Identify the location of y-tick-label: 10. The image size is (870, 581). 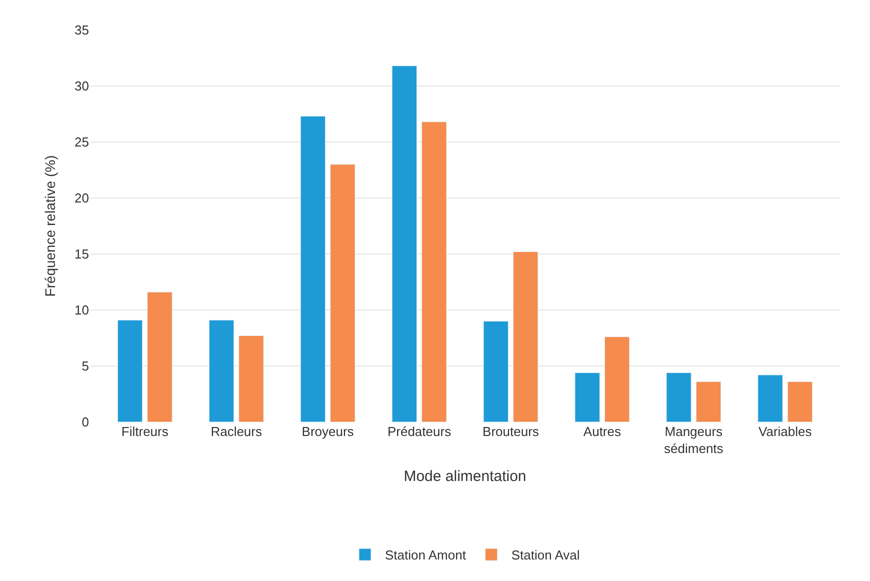
(81, 310).